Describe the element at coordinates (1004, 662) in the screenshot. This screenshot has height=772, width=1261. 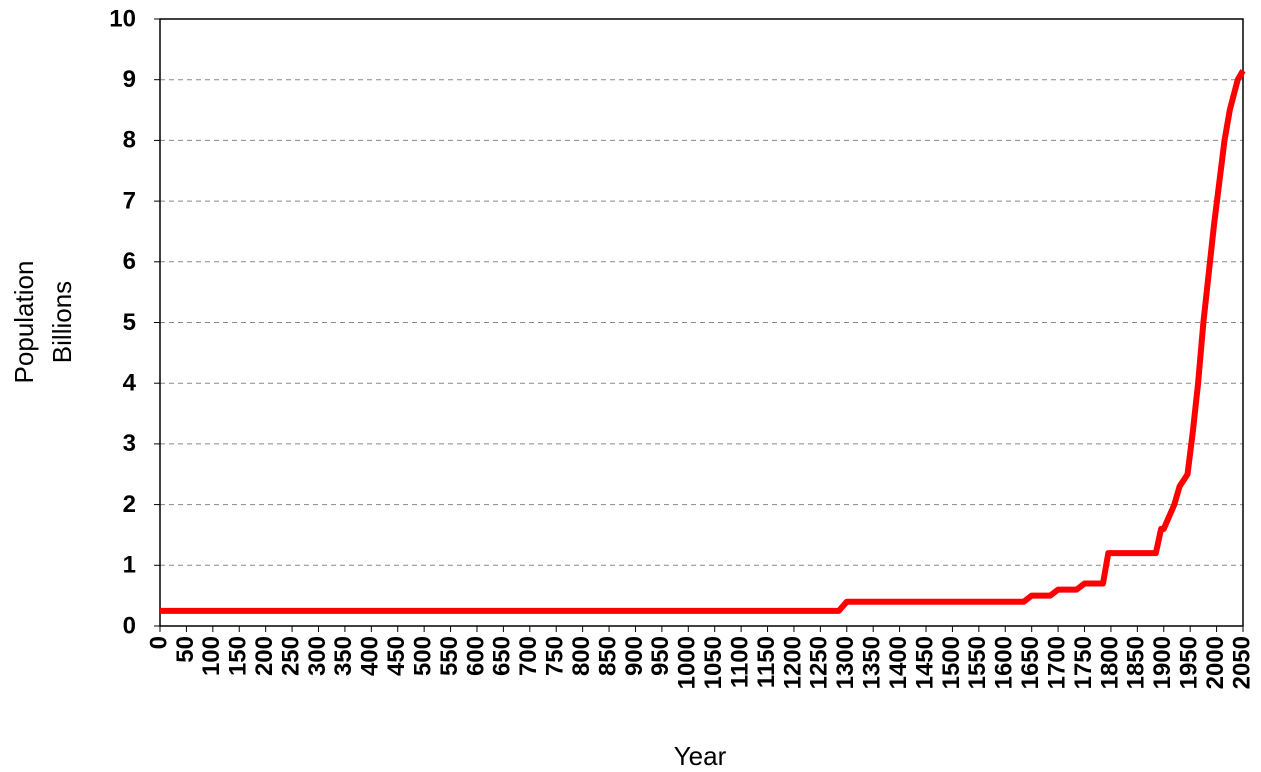
I see `x-tick-label: 1600` at that location.